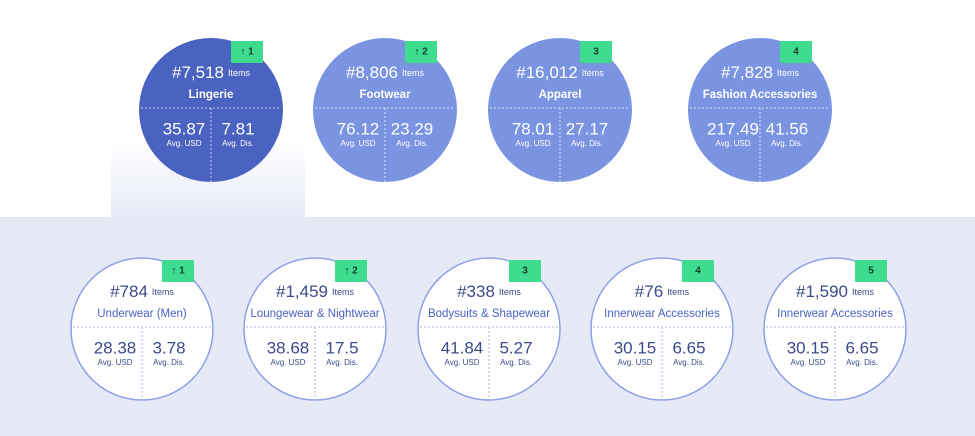 Image resolution: width=975 pixels, height=436 pixels. I want to click on item-count: #8,806 Items, so click(385, 72).